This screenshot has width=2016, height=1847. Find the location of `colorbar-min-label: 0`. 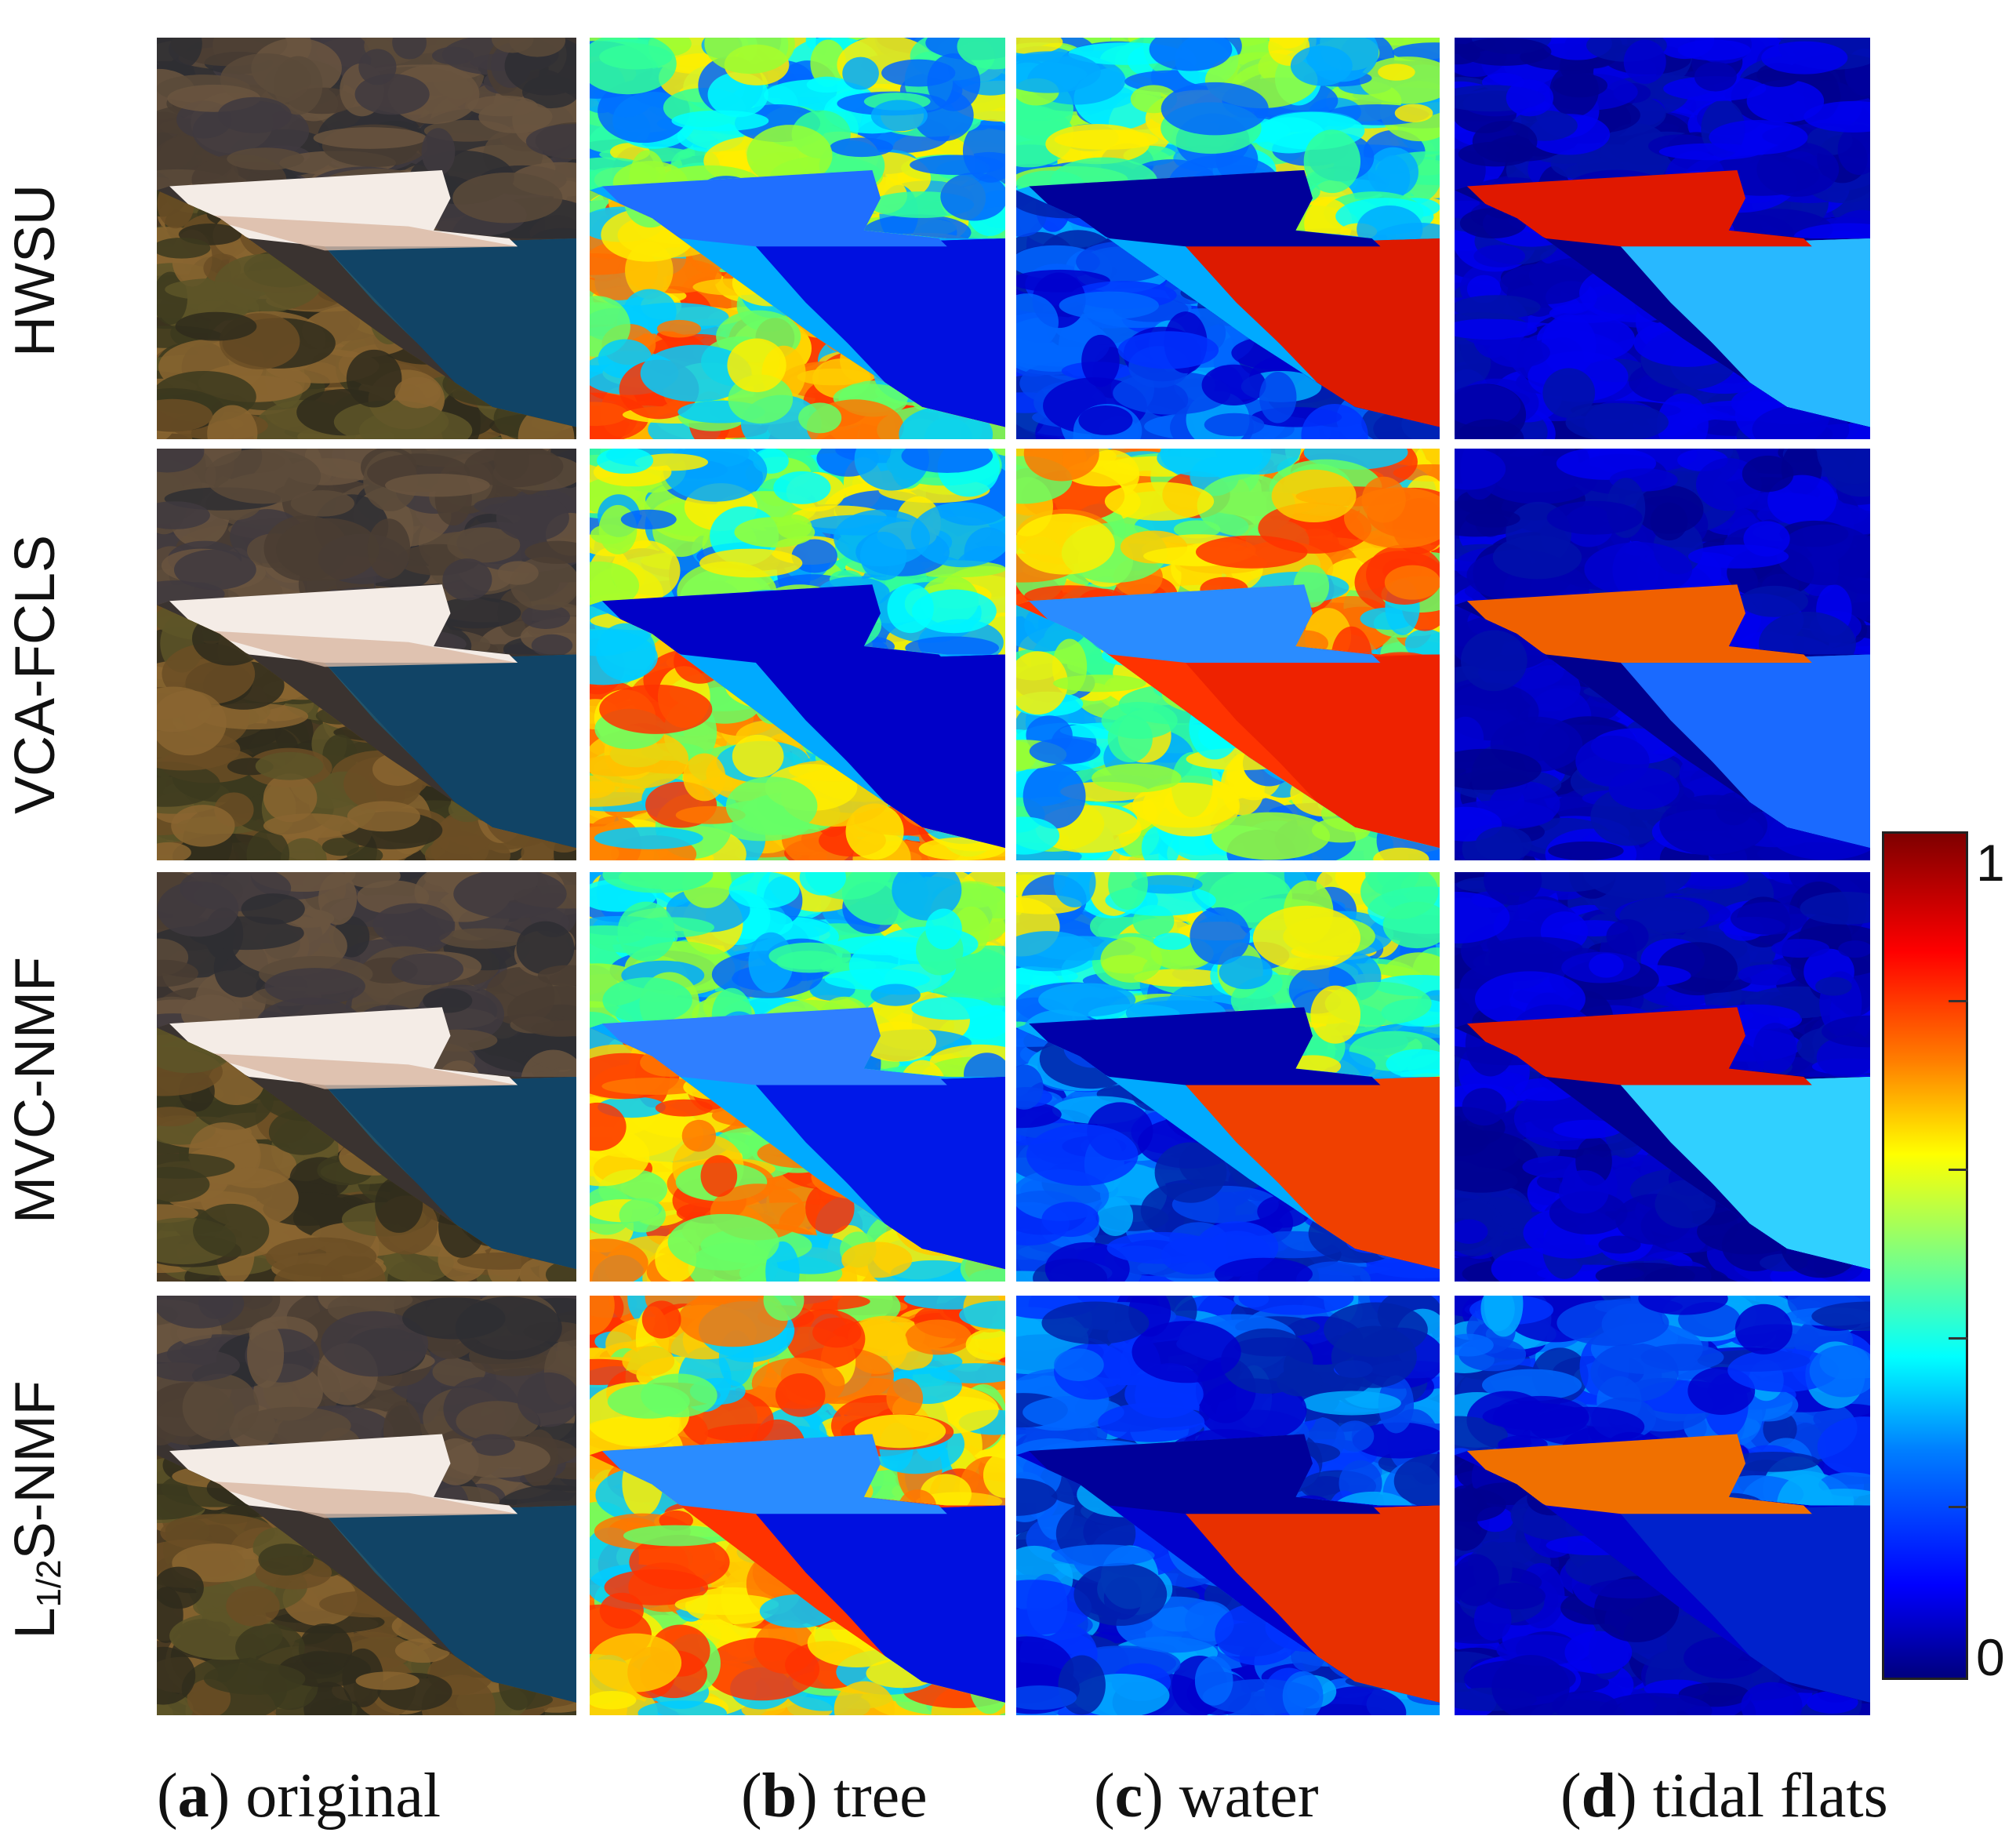

colorbar-min-label: 0 is located at coordinates (1990, 1657).